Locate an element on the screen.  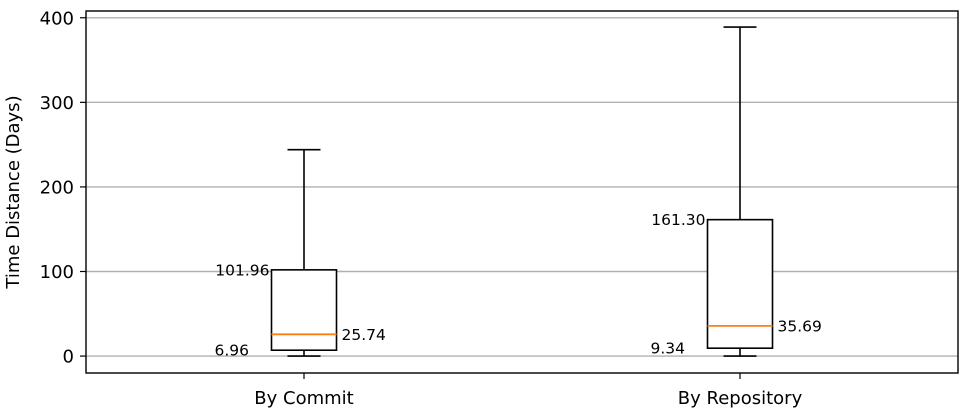
q1-label: 6.96 is located at coordinates (231, 351).